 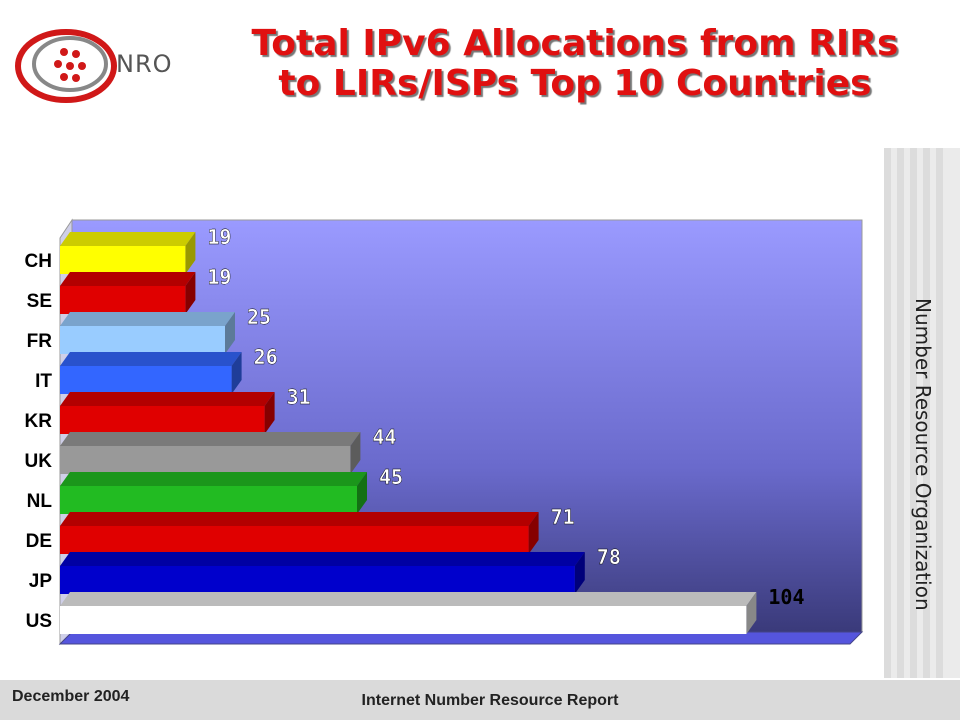 I want to click on bar-top-fr, so click(x=147, y=319).